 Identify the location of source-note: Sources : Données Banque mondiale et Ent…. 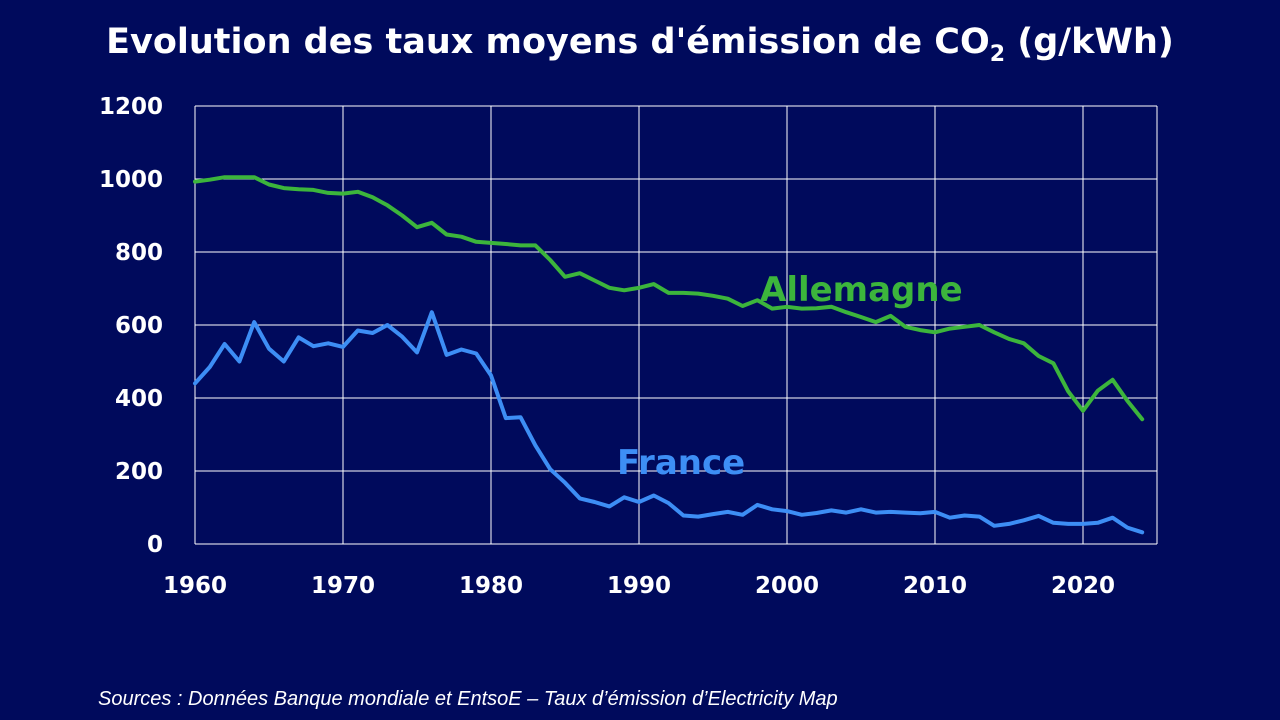
(468, 699).